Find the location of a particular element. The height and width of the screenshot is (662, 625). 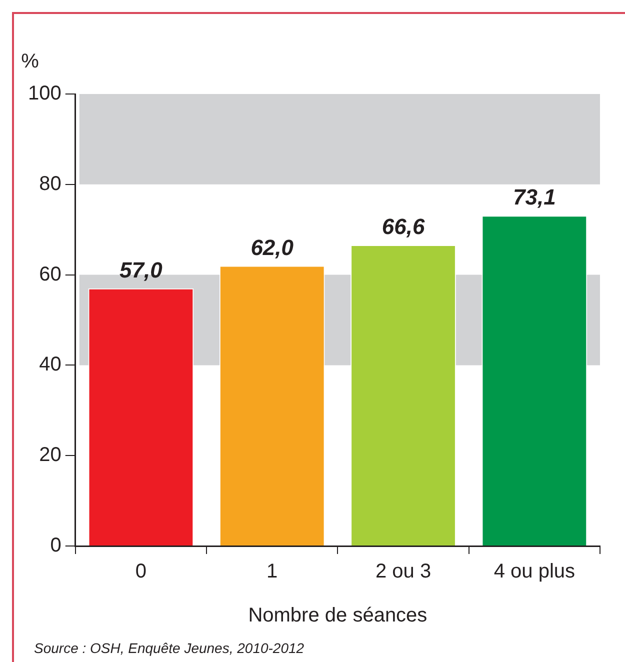

y-tick-label: 0 is located at coordinates (56, 545).